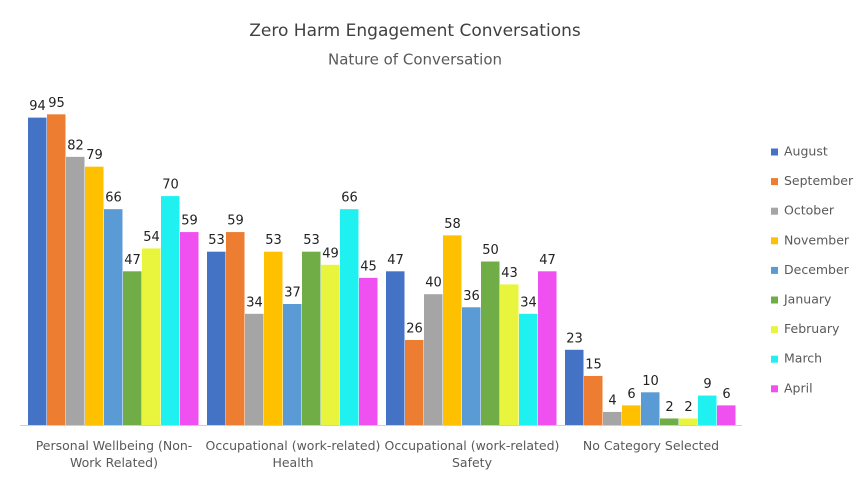 The image size is (856, 481). I want to click on data-label: 9, so click(707, 384).